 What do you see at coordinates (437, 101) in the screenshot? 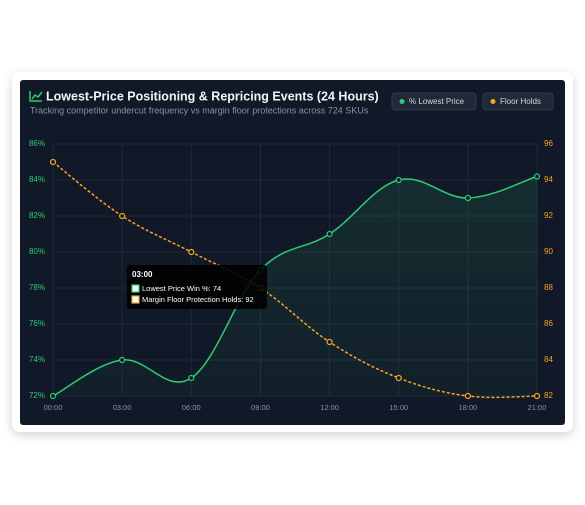
I see `legend-label: % Lowest Price` at bounding box center [437, 101].